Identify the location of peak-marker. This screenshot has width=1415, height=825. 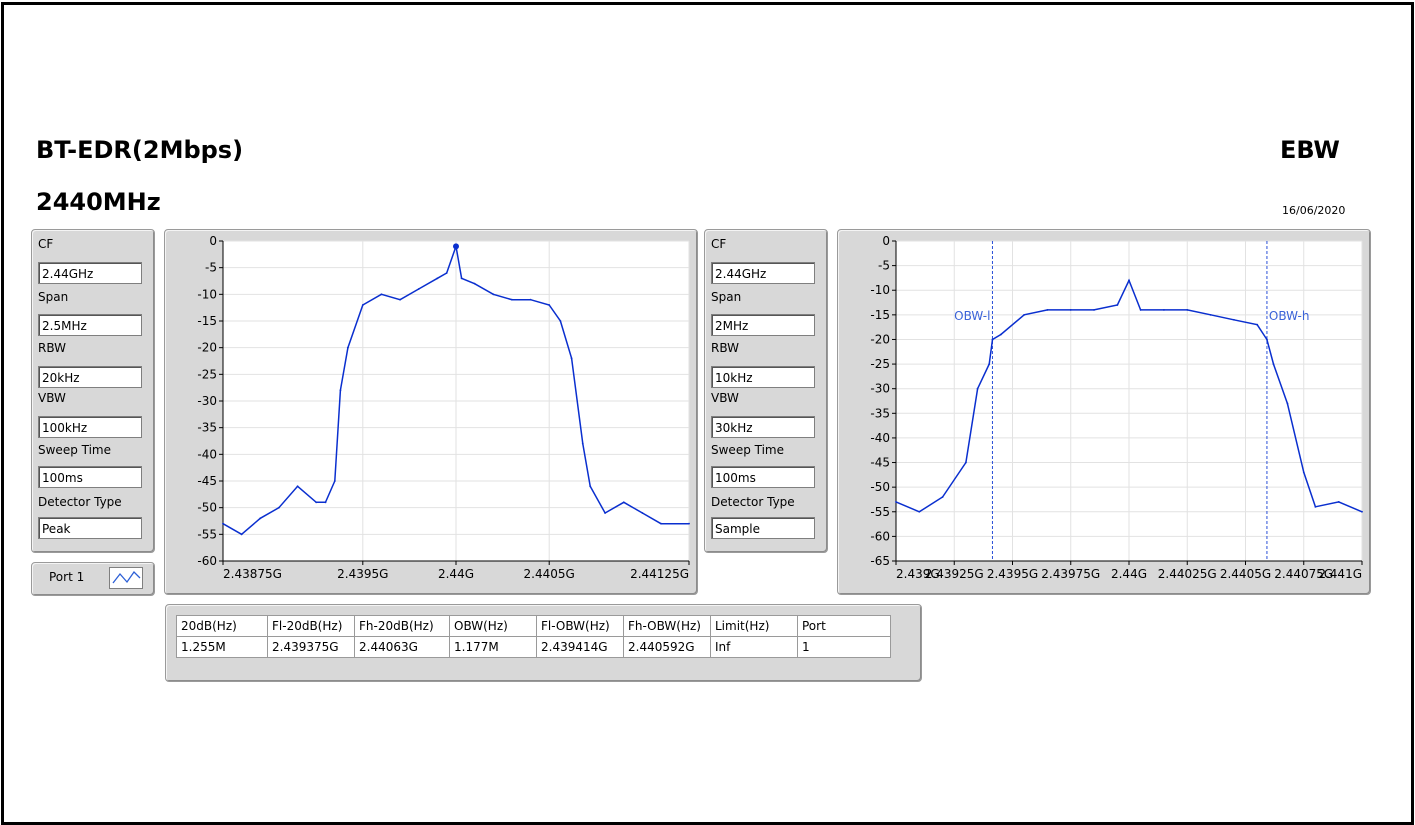
(456, 246).